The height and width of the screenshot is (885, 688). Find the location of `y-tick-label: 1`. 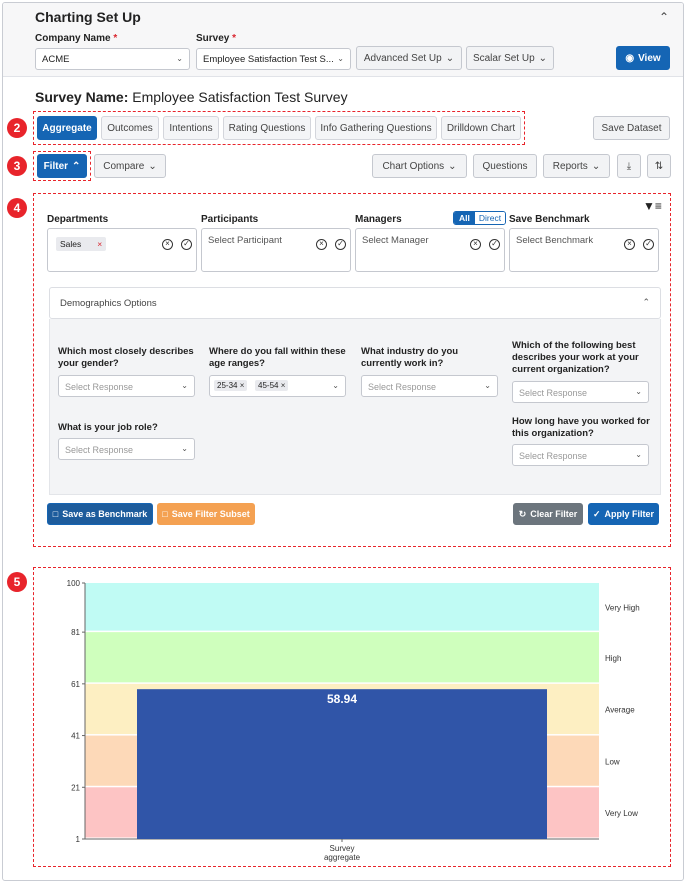

y-tick-label: 1 is located at coordinates (78, 839).